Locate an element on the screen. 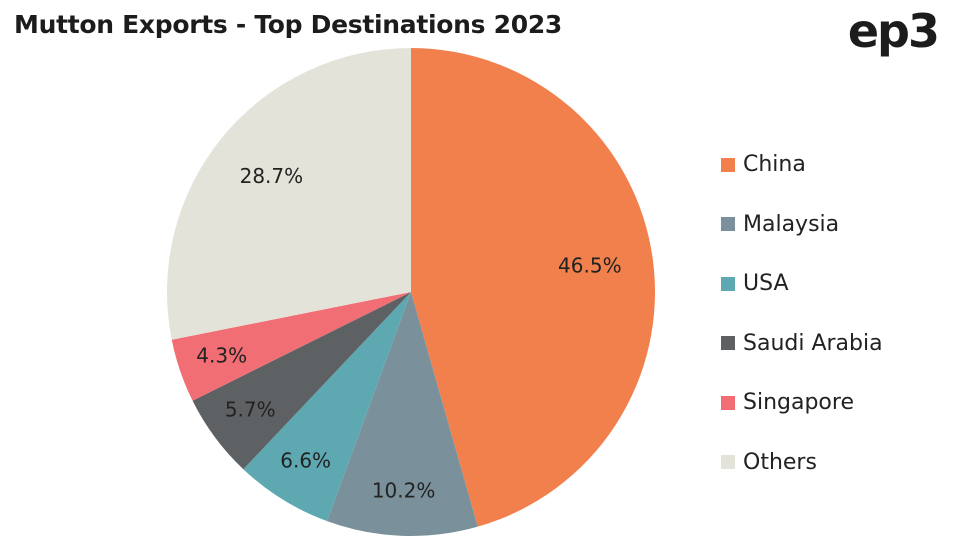  legend-item: Malaysia is located at coordinates (802, 225).